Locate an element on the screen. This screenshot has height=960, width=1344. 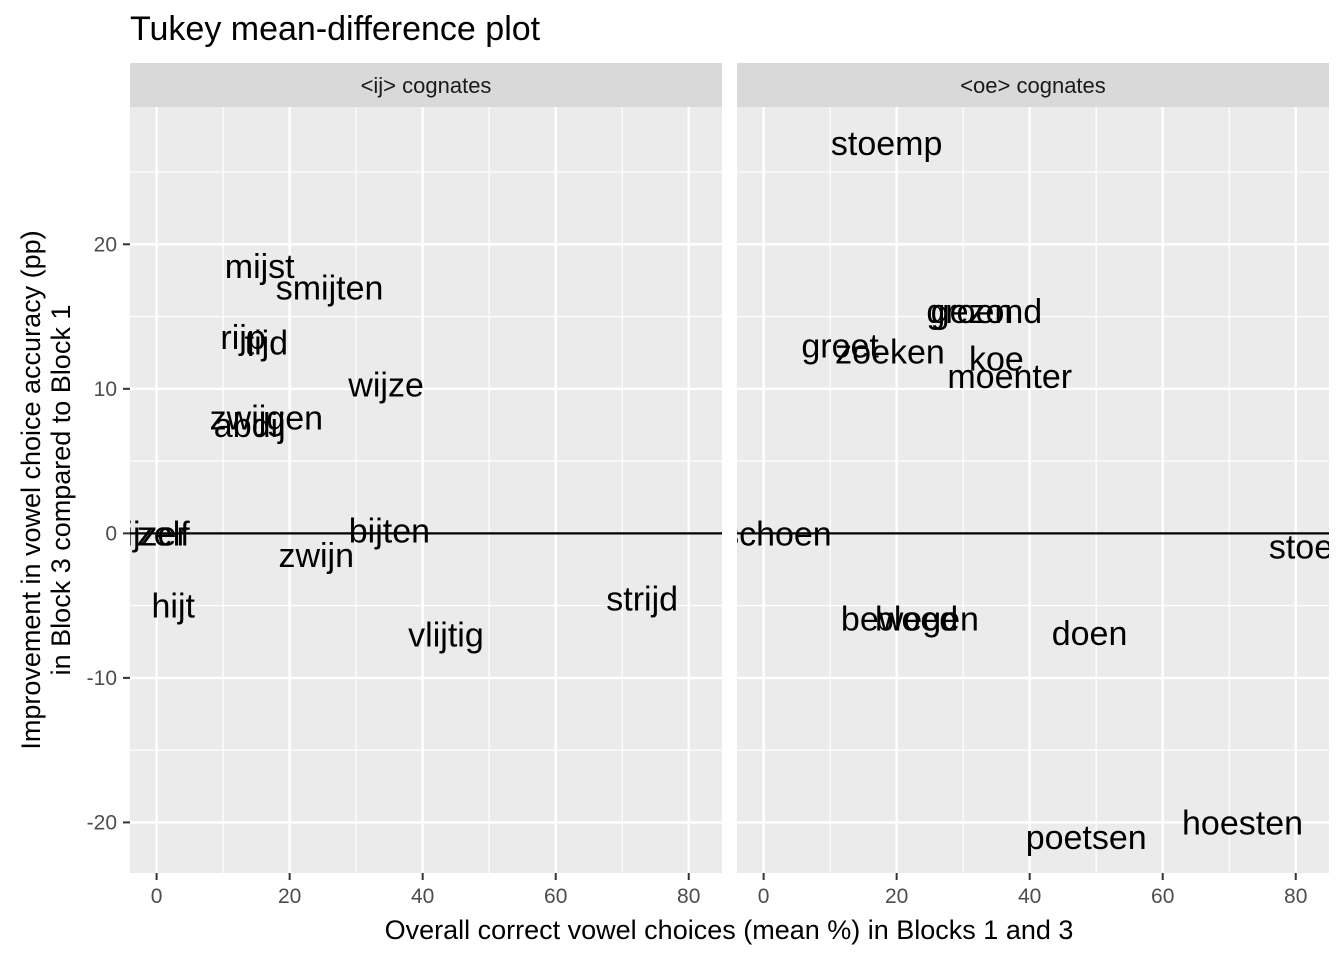
point-label-zwijgen: zwijgen is located at coordinates (266, 419).